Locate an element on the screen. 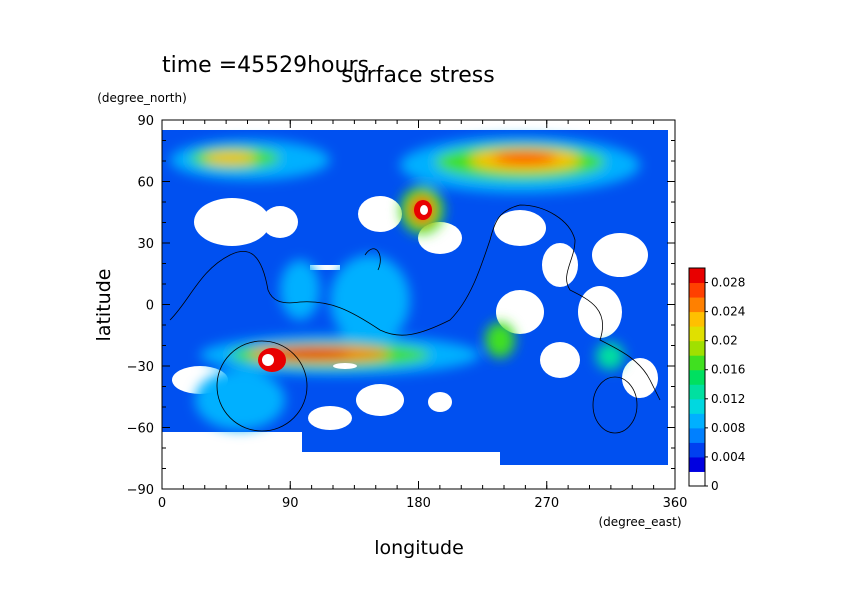 Image resolution: width=842 pixels, height=595 pixels. time-annotation: time =45529hours is located at coordinates (265, 65).